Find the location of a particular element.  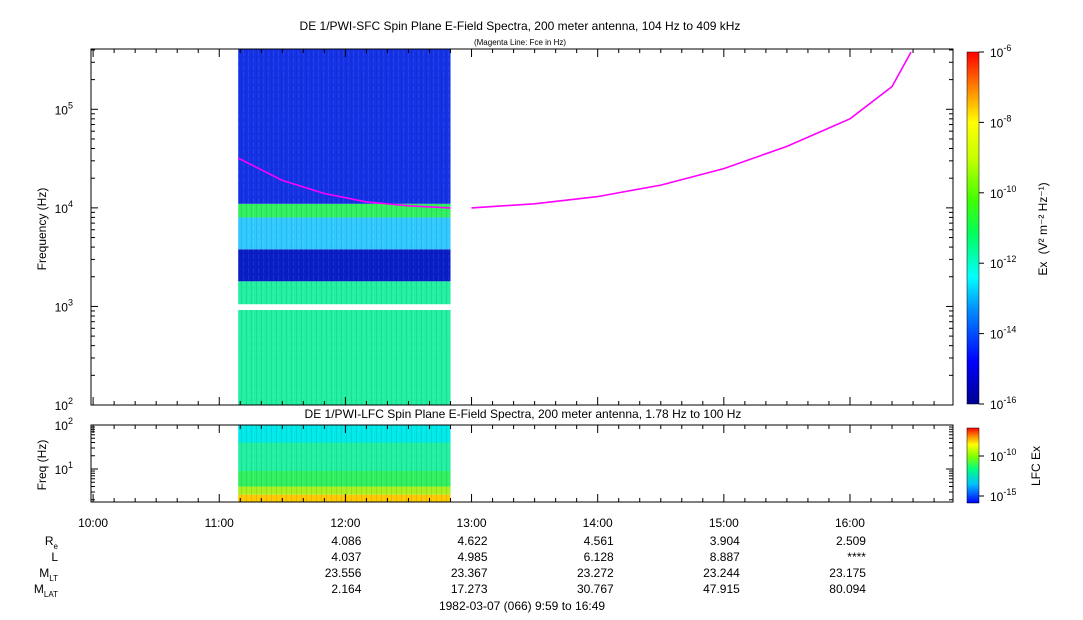

time-label-1300: 13:00 is located at coordinates (472, 523).